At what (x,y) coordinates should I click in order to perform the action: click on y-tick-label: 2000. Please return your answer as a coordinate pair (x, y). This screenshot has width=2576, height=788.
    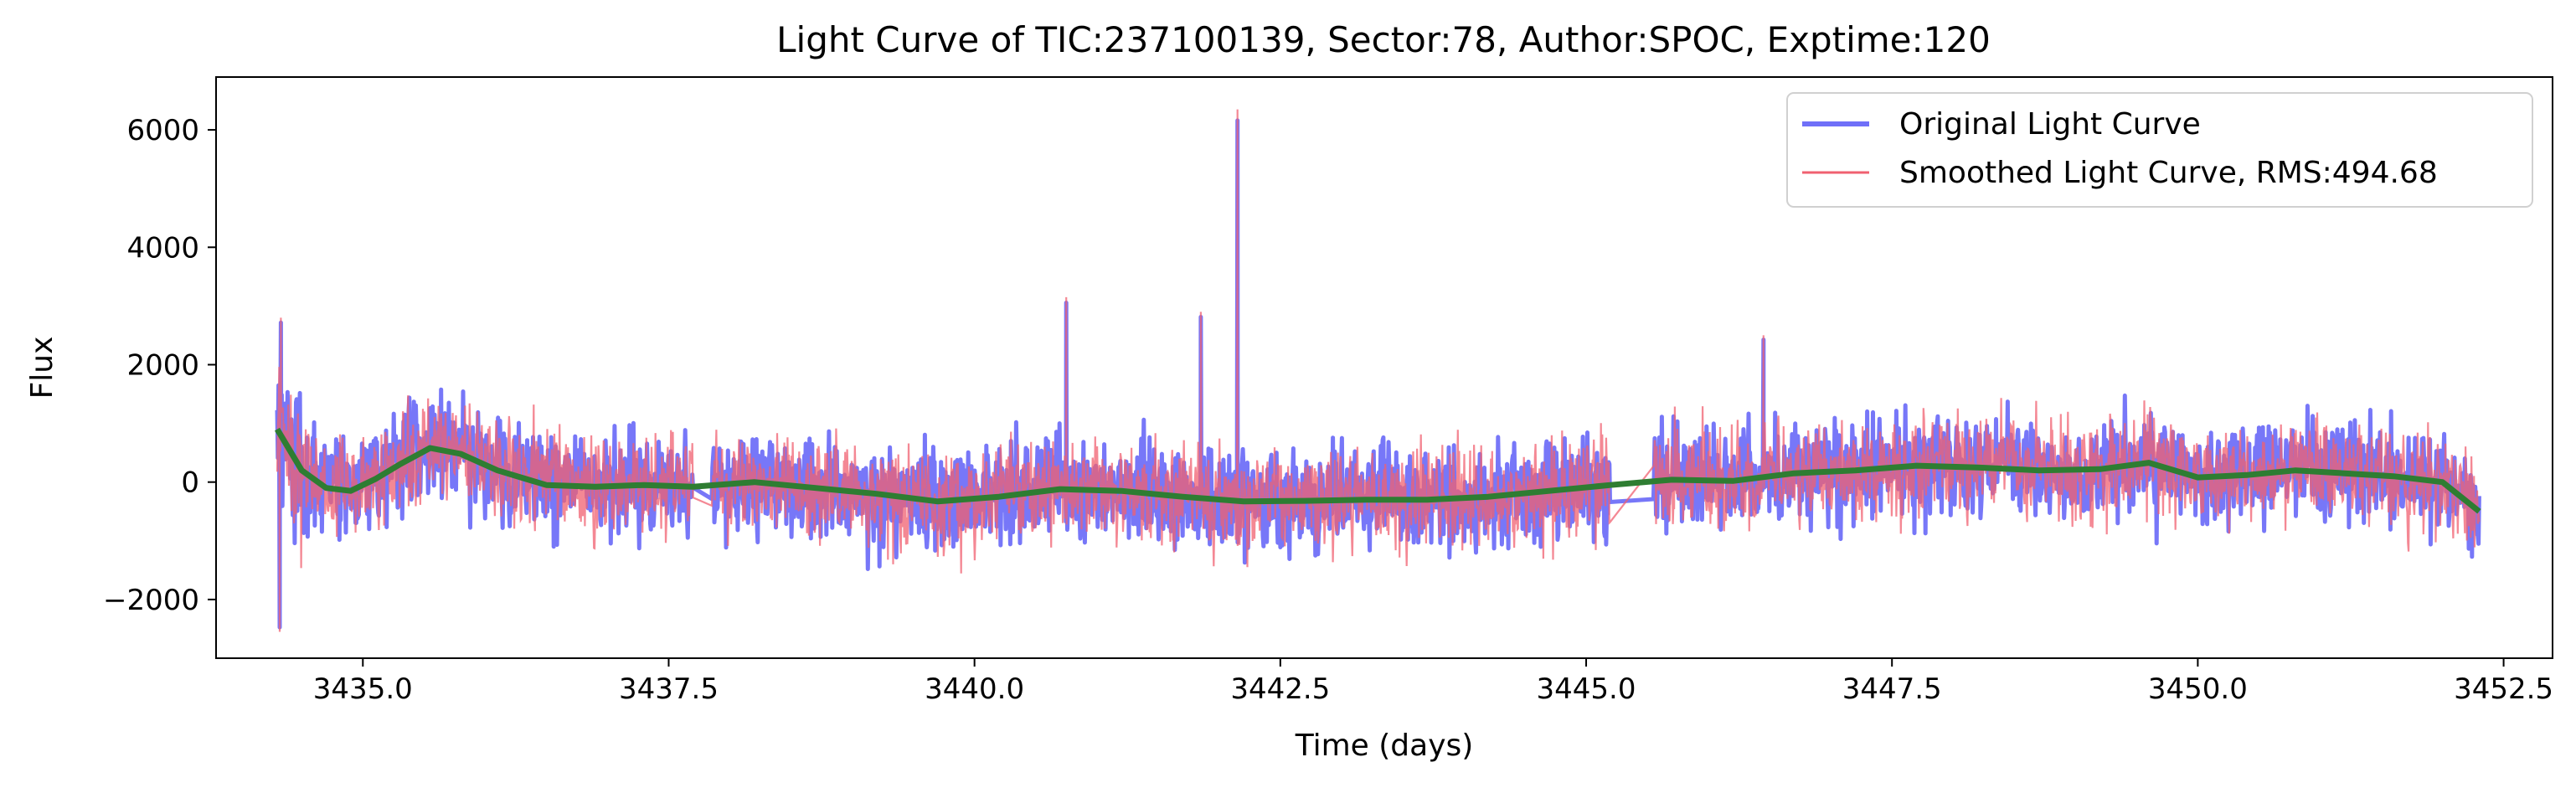
    Looking at the image, I should click on (162, 365).